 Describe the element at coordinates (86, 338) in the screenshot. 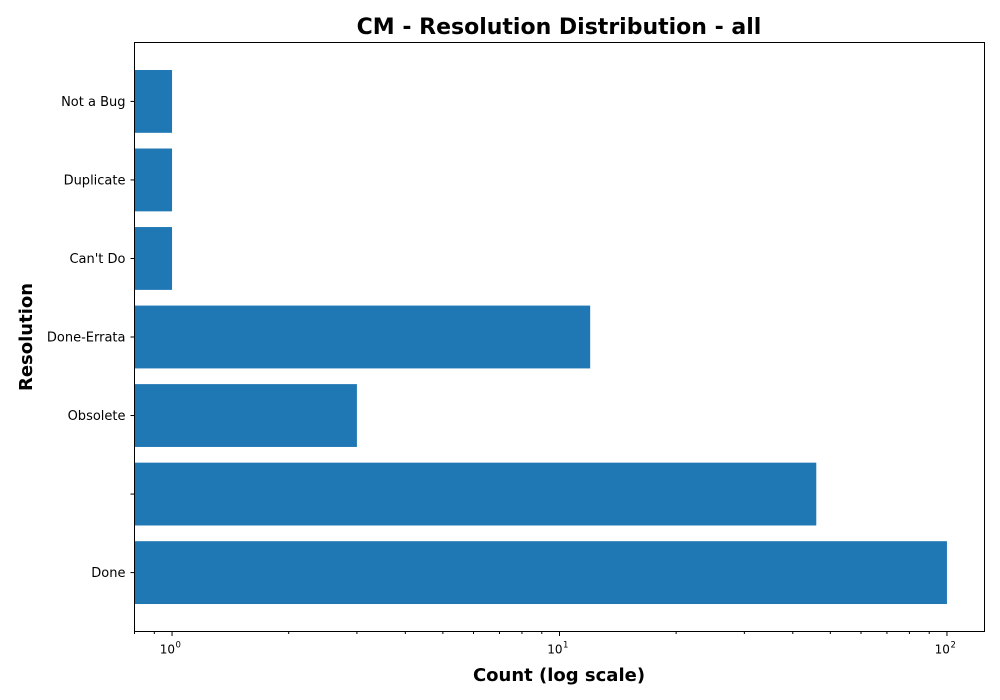

I see `y-tick-label: Done-Errata` at that location.